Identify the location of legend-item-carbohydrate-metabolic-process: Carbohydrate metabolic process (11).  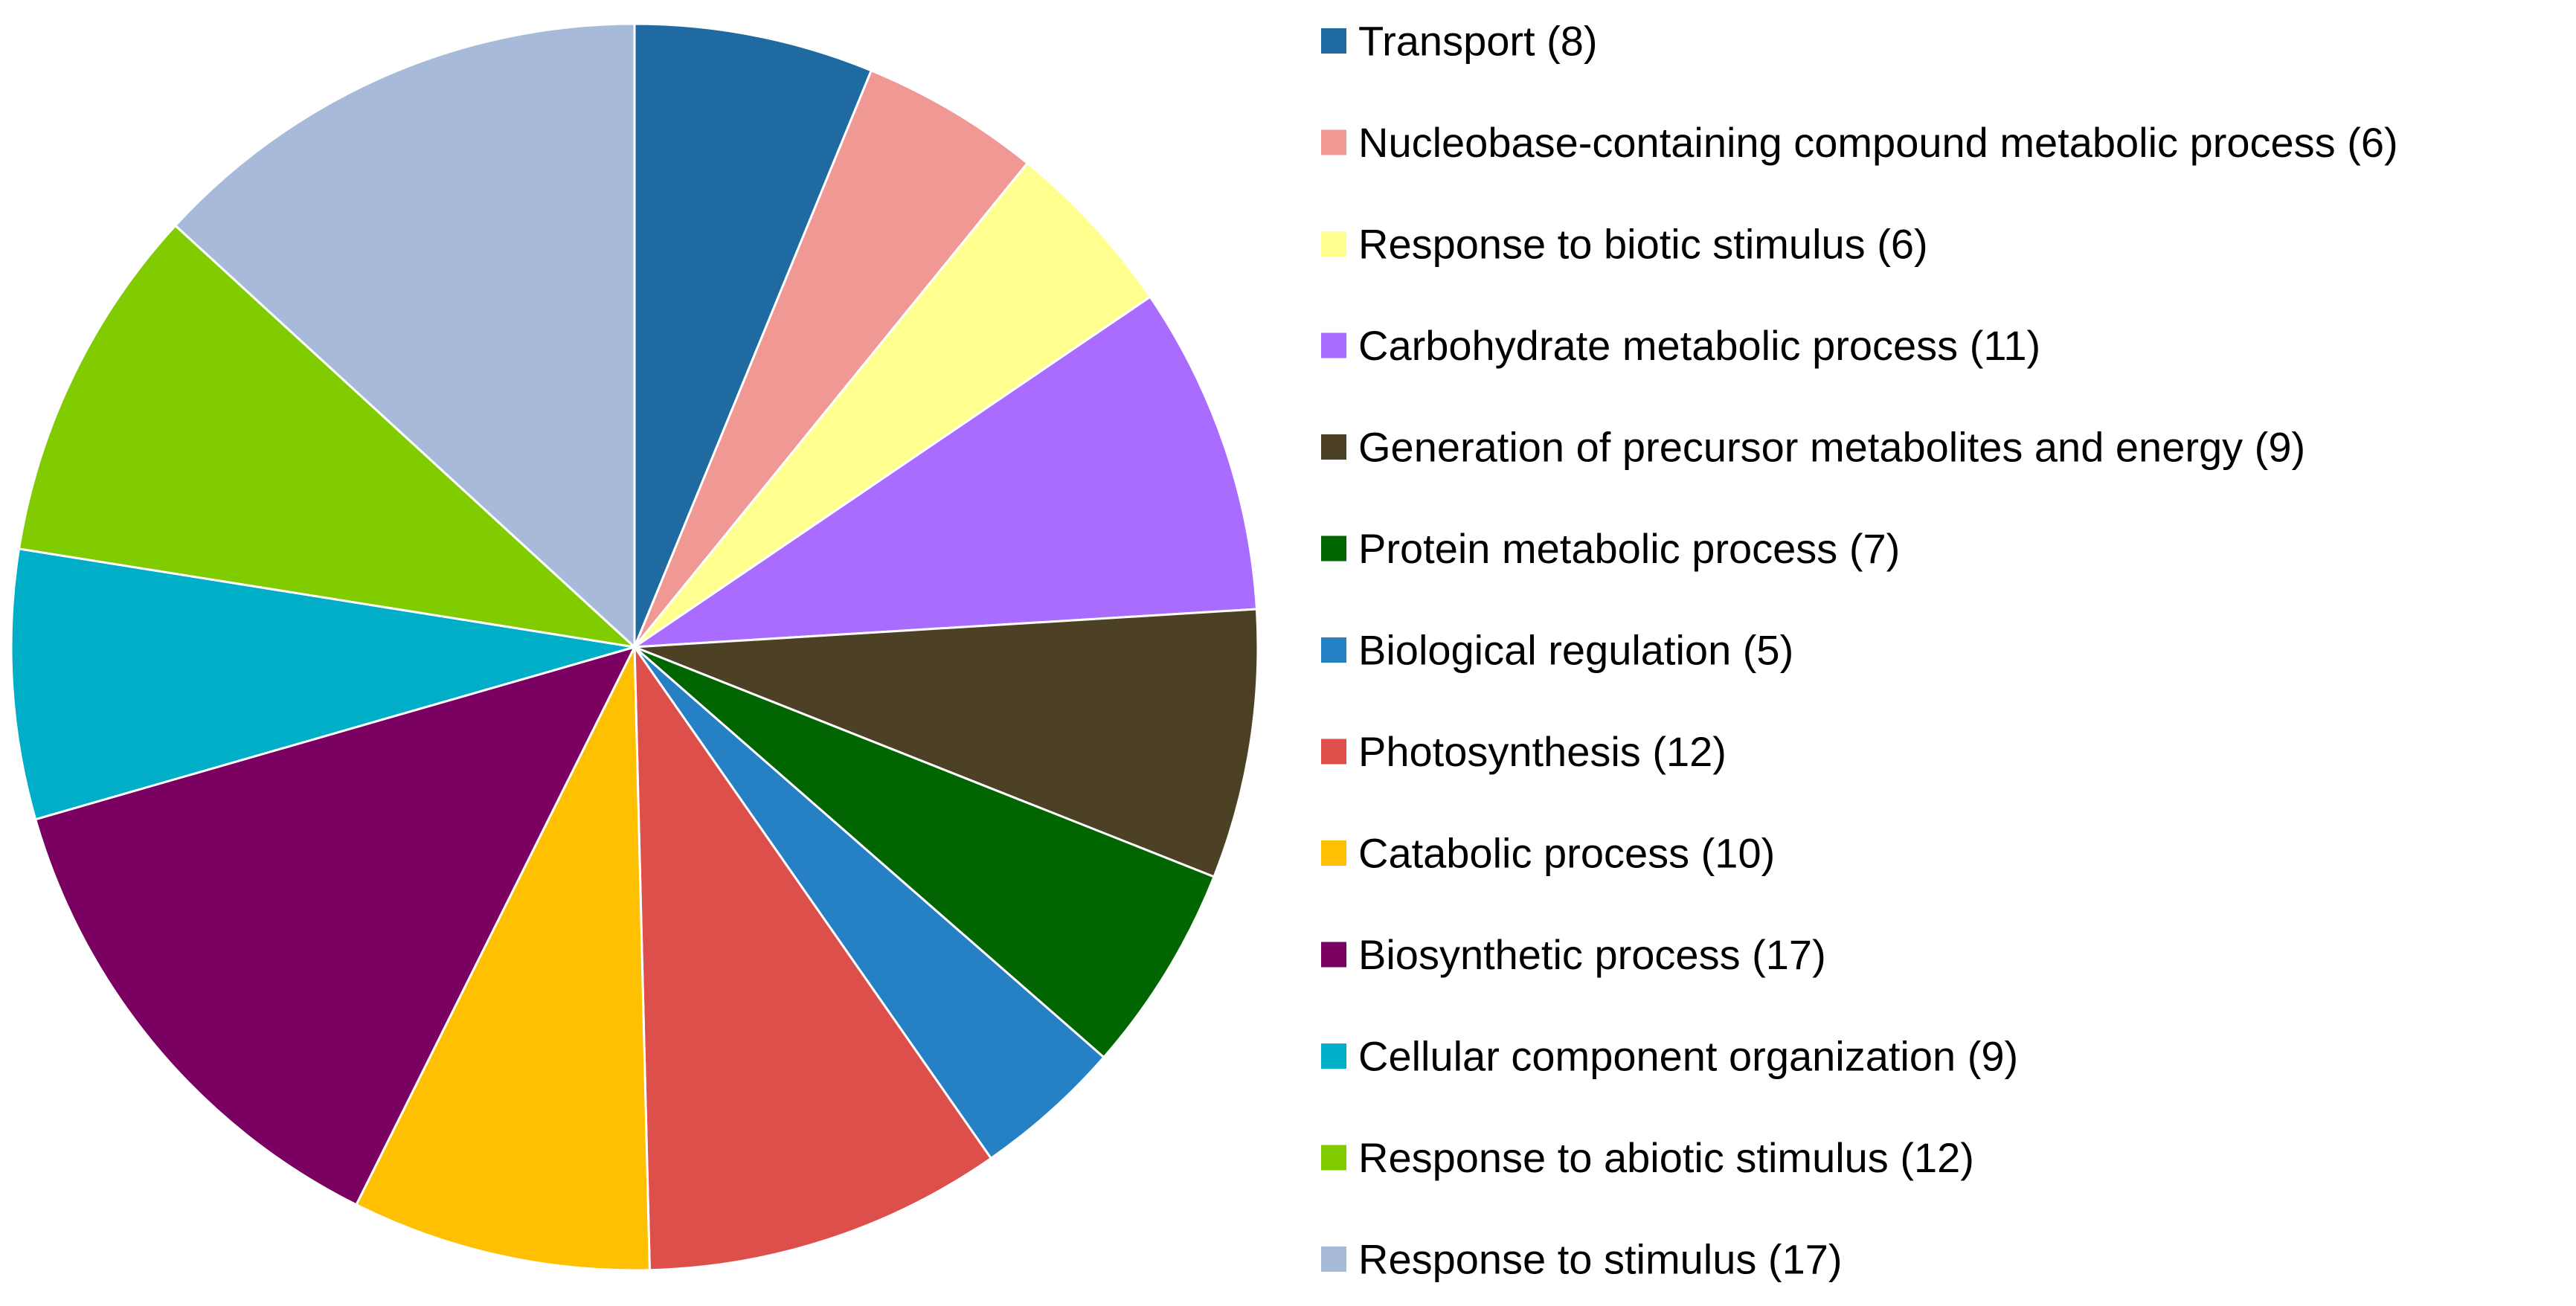
(1680, 345).